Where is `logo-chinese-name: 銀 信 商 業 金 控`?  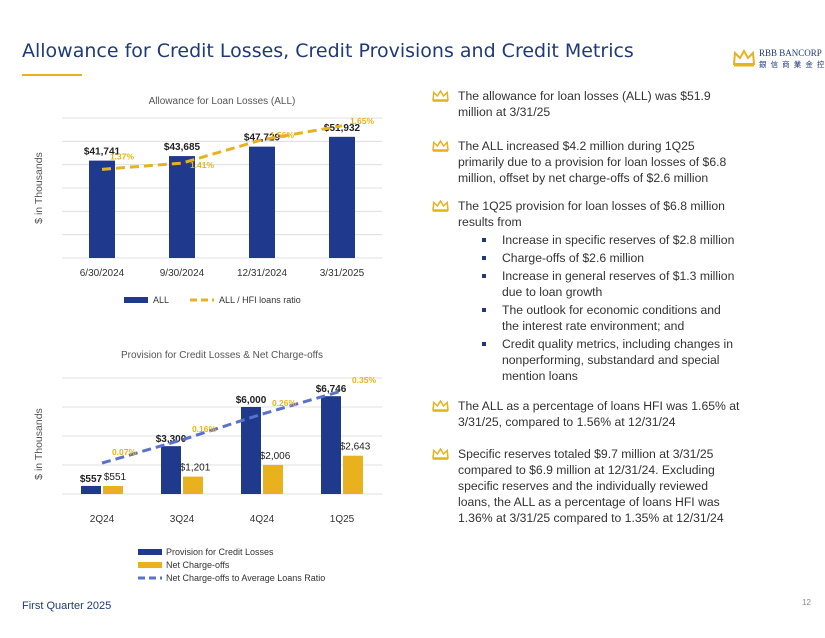 logo-chinese-name: 銀 信 商 業 金 控 is located at coordinates (792, 64).